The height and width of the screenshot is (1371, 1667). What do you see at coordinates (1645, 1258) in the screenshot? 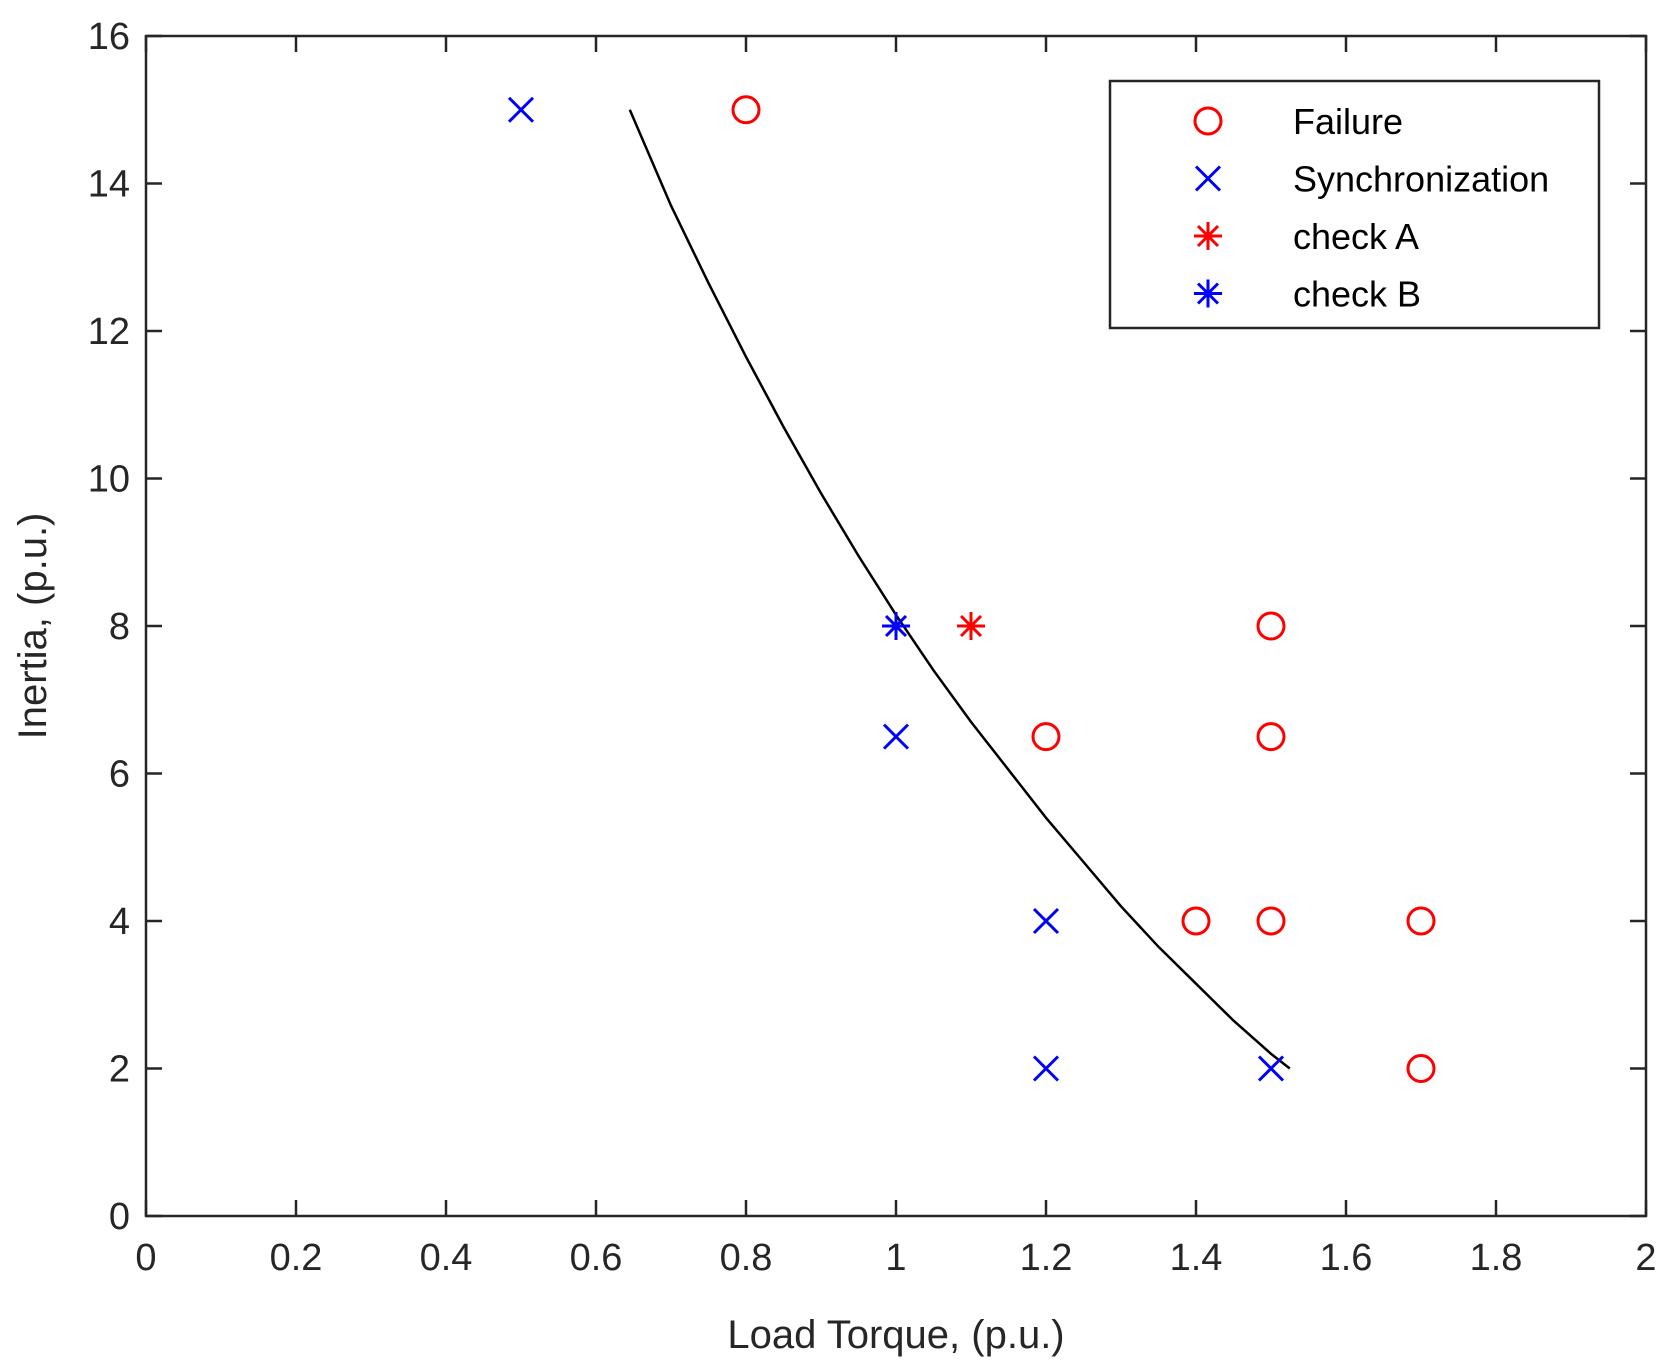
I see `x-tick-label: 2` at bounding box center [1645, 1258].